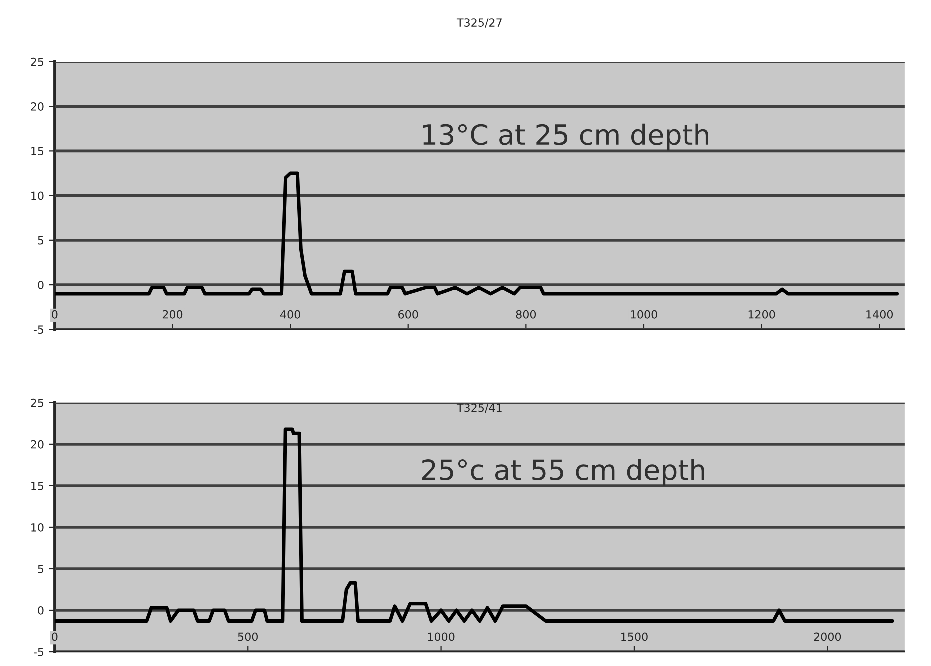 The width and height of the screenshot is (931, 666). I want to click on x-tick-label: 600, so click(408, 314).